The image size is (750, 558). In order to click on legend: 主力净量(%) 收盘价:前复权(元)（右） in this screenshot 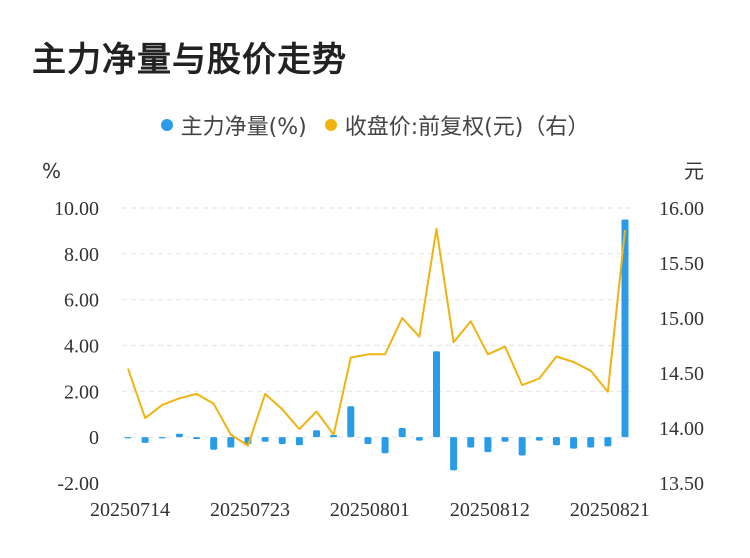, I will do `click(375, 125)`.